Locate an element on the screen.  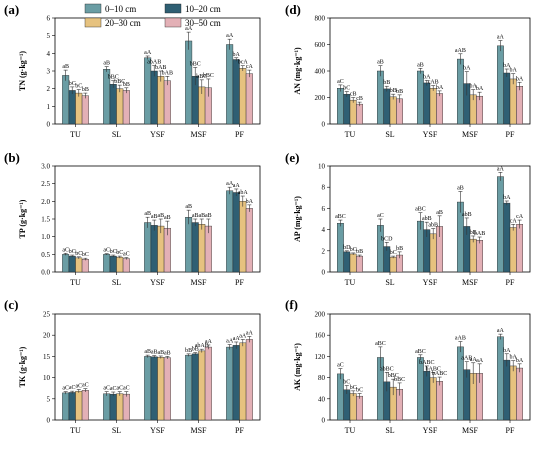
significance-label: aAB is located at coordinates (466, 359).